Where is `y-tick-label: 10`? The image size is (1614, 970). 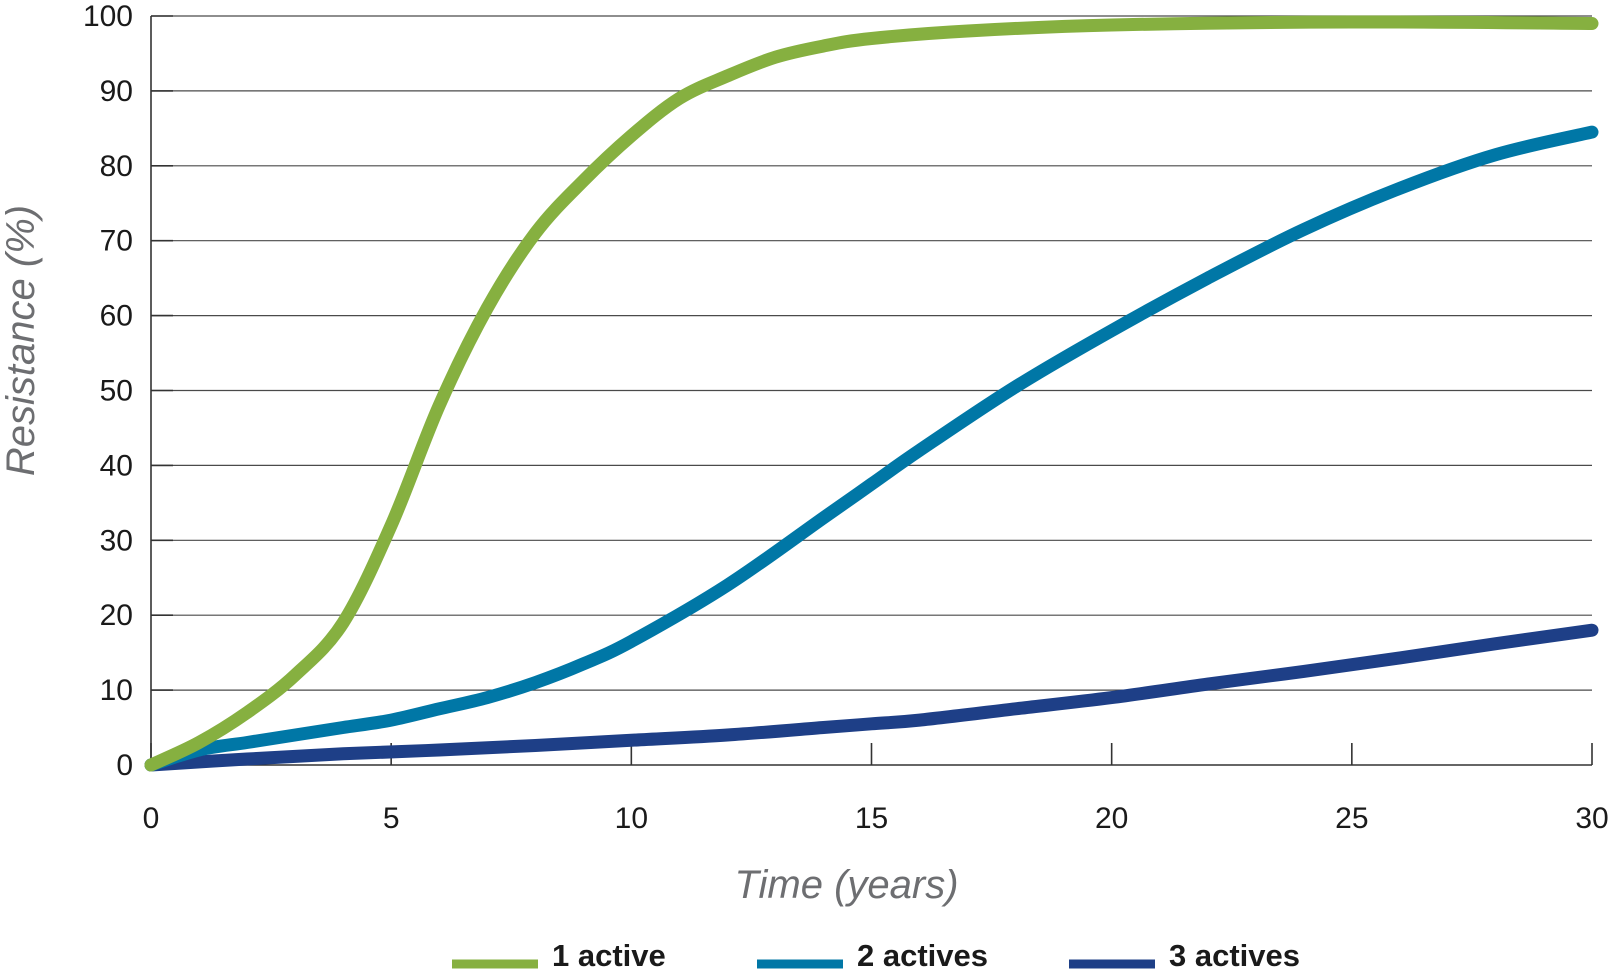 y-tick-label: 10 is located at coordinates (116, 690).